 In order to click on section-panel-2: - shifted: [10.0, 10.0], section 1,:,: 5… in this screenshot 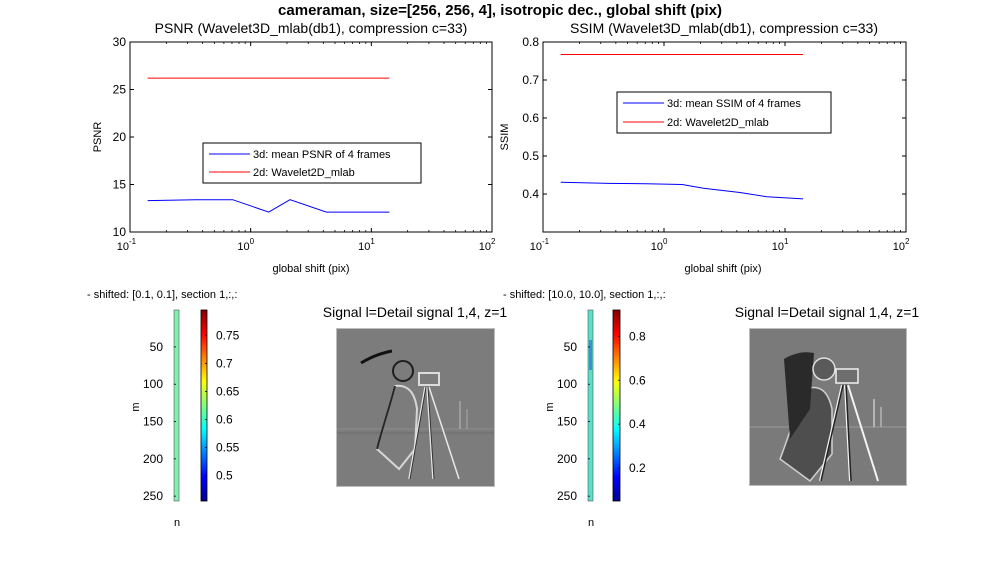, I will do `click(584, 409)`.